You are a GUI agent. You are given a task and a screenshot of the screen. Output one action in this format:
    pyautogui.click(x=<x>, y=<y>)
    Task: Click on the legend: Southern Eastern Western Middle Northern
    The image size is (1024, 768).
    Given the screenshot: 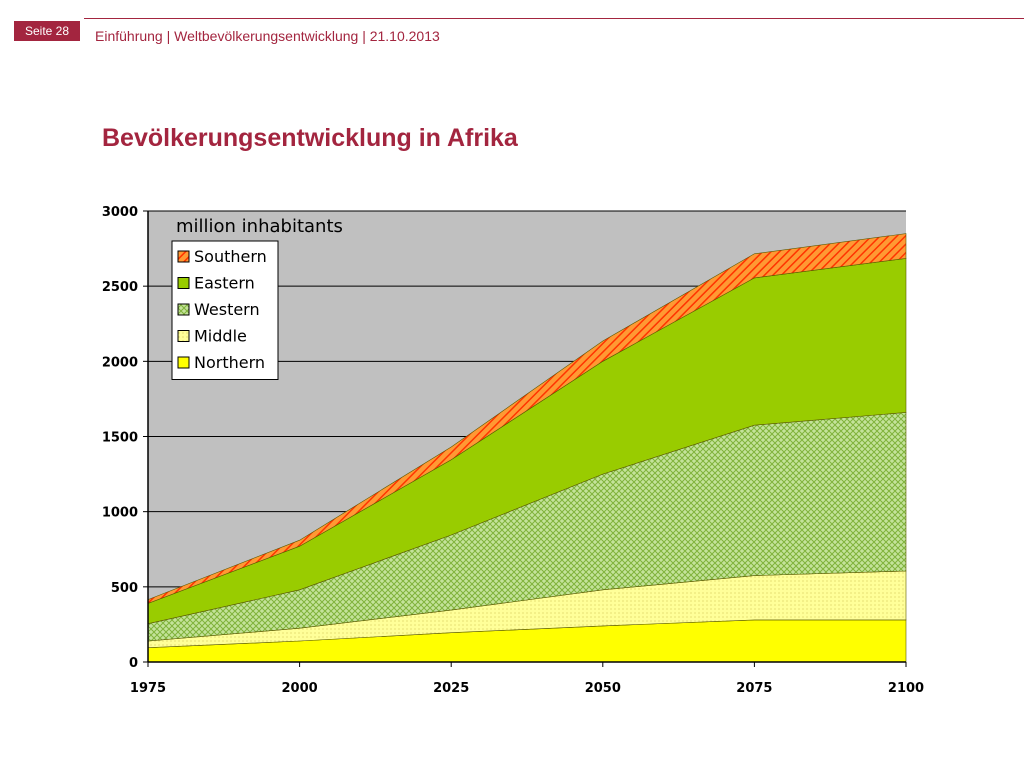 What is the action you would take?
    pyautogui.click(x=225, y=310)
    